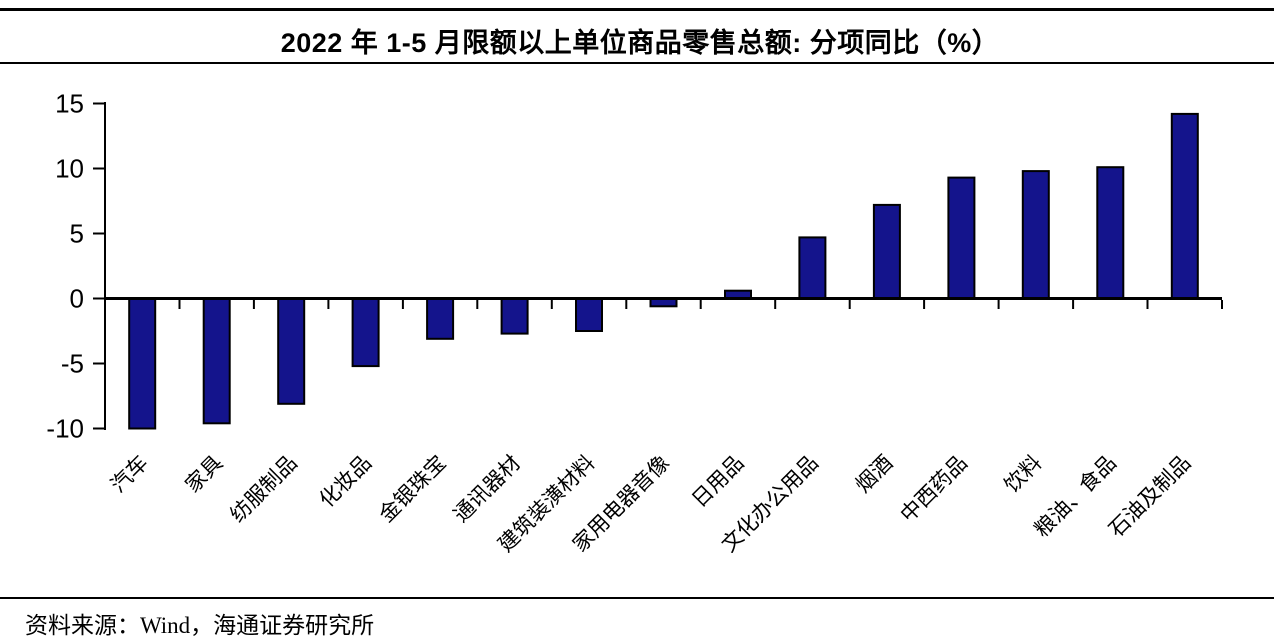  What do you see at coordinates (72, 364) in the screenshot?
I see `y-tick-label: -5` at bounding box center [72, 364].